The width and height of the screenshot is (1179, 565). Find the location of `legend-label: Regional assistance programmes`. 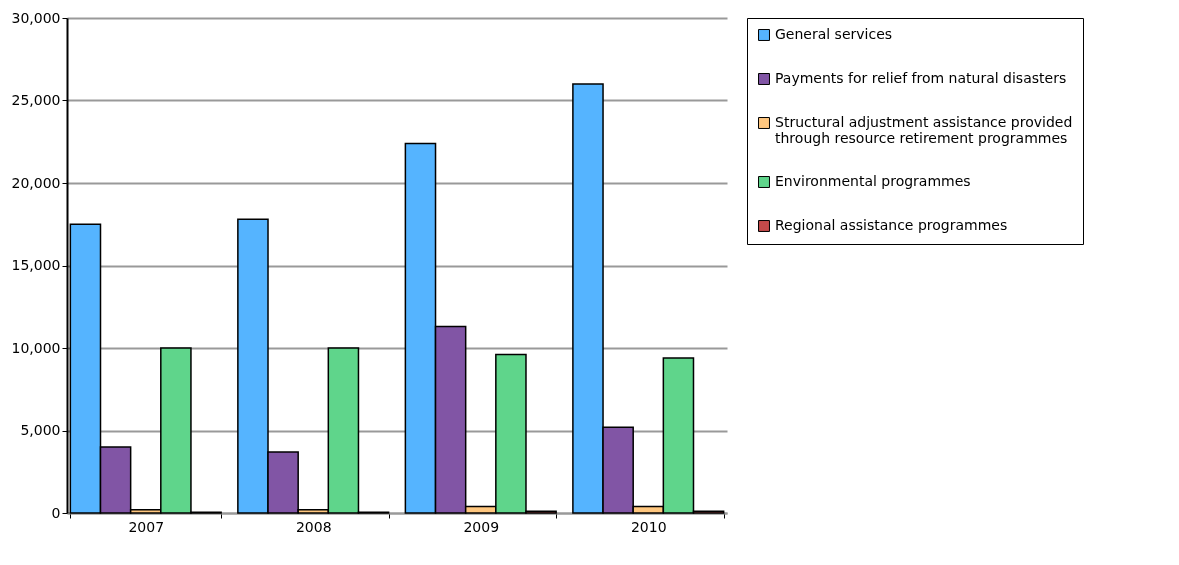

legend-label: Regional assistance programmes is located at coordinates (891, 225).